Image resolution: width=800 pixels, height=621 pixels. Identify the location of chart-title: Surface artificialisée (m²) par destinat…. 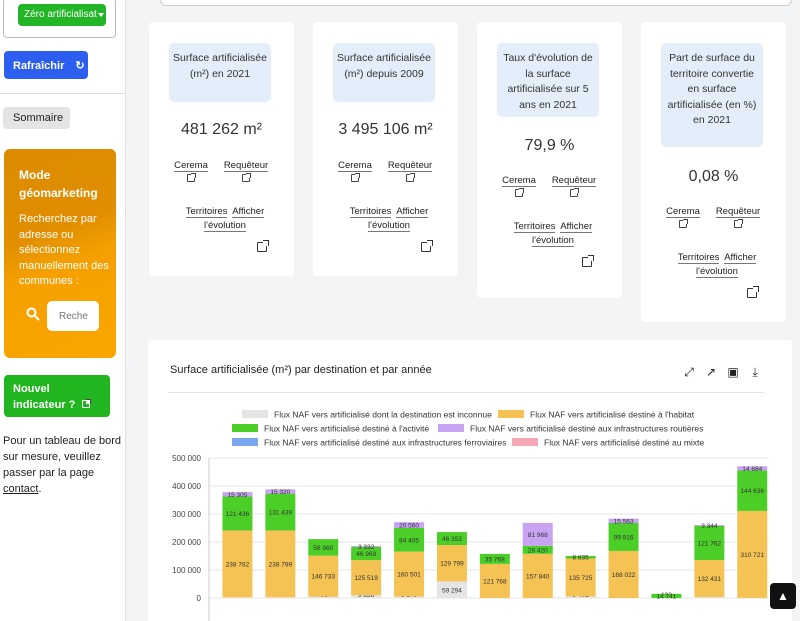
(301, 370).